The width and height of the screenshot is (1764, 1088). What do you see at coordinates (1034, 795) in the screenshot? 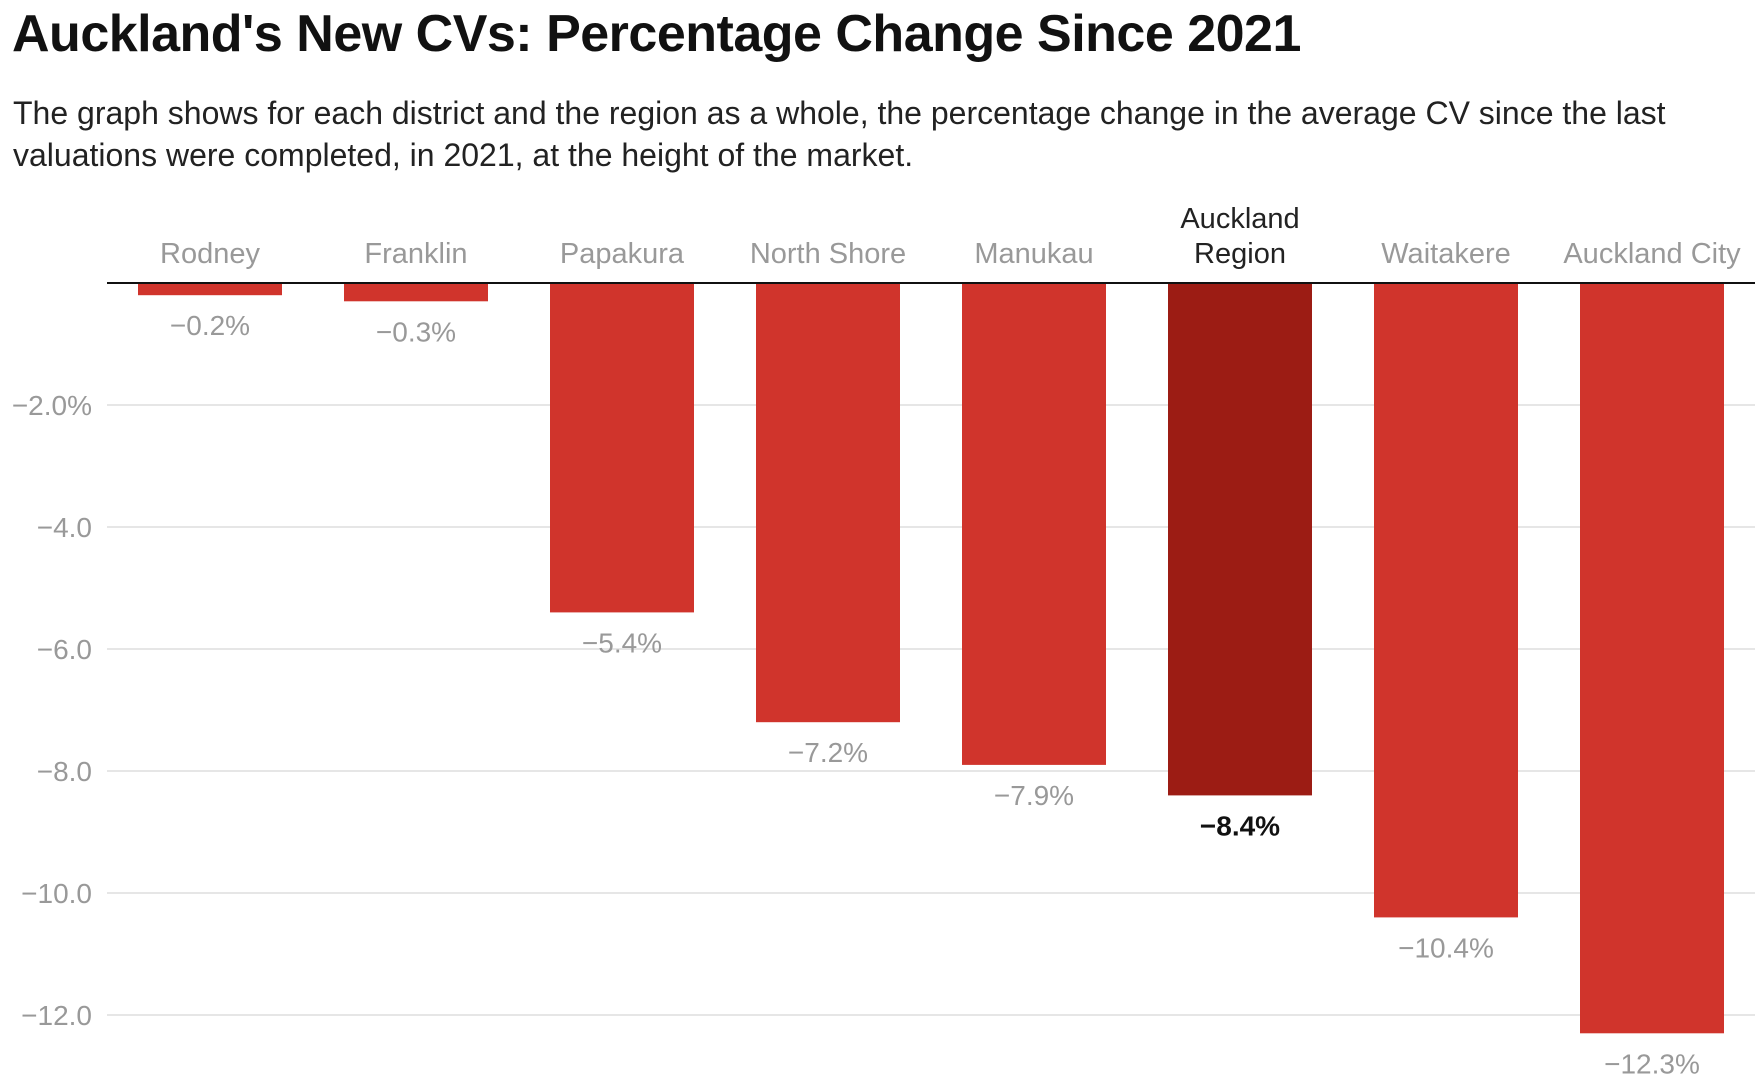
I see `value-label: −7.9%` at bounding box center [1034, 795].